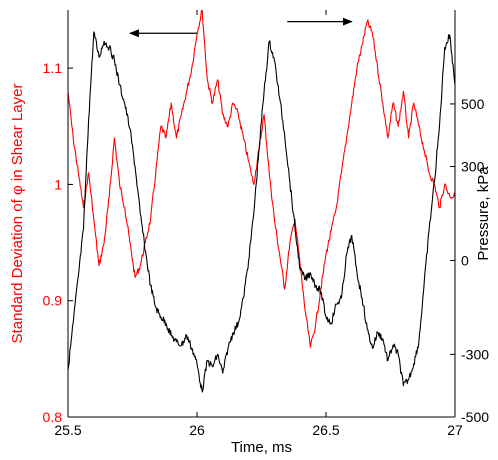 This screenshot has width=498, height=460. What do you see at coordinates (17, 214) in the screenshot?
I see `left-y-axis-title: Standard Deviation of φ in Shear Layer` at bounding box center [17, 214].